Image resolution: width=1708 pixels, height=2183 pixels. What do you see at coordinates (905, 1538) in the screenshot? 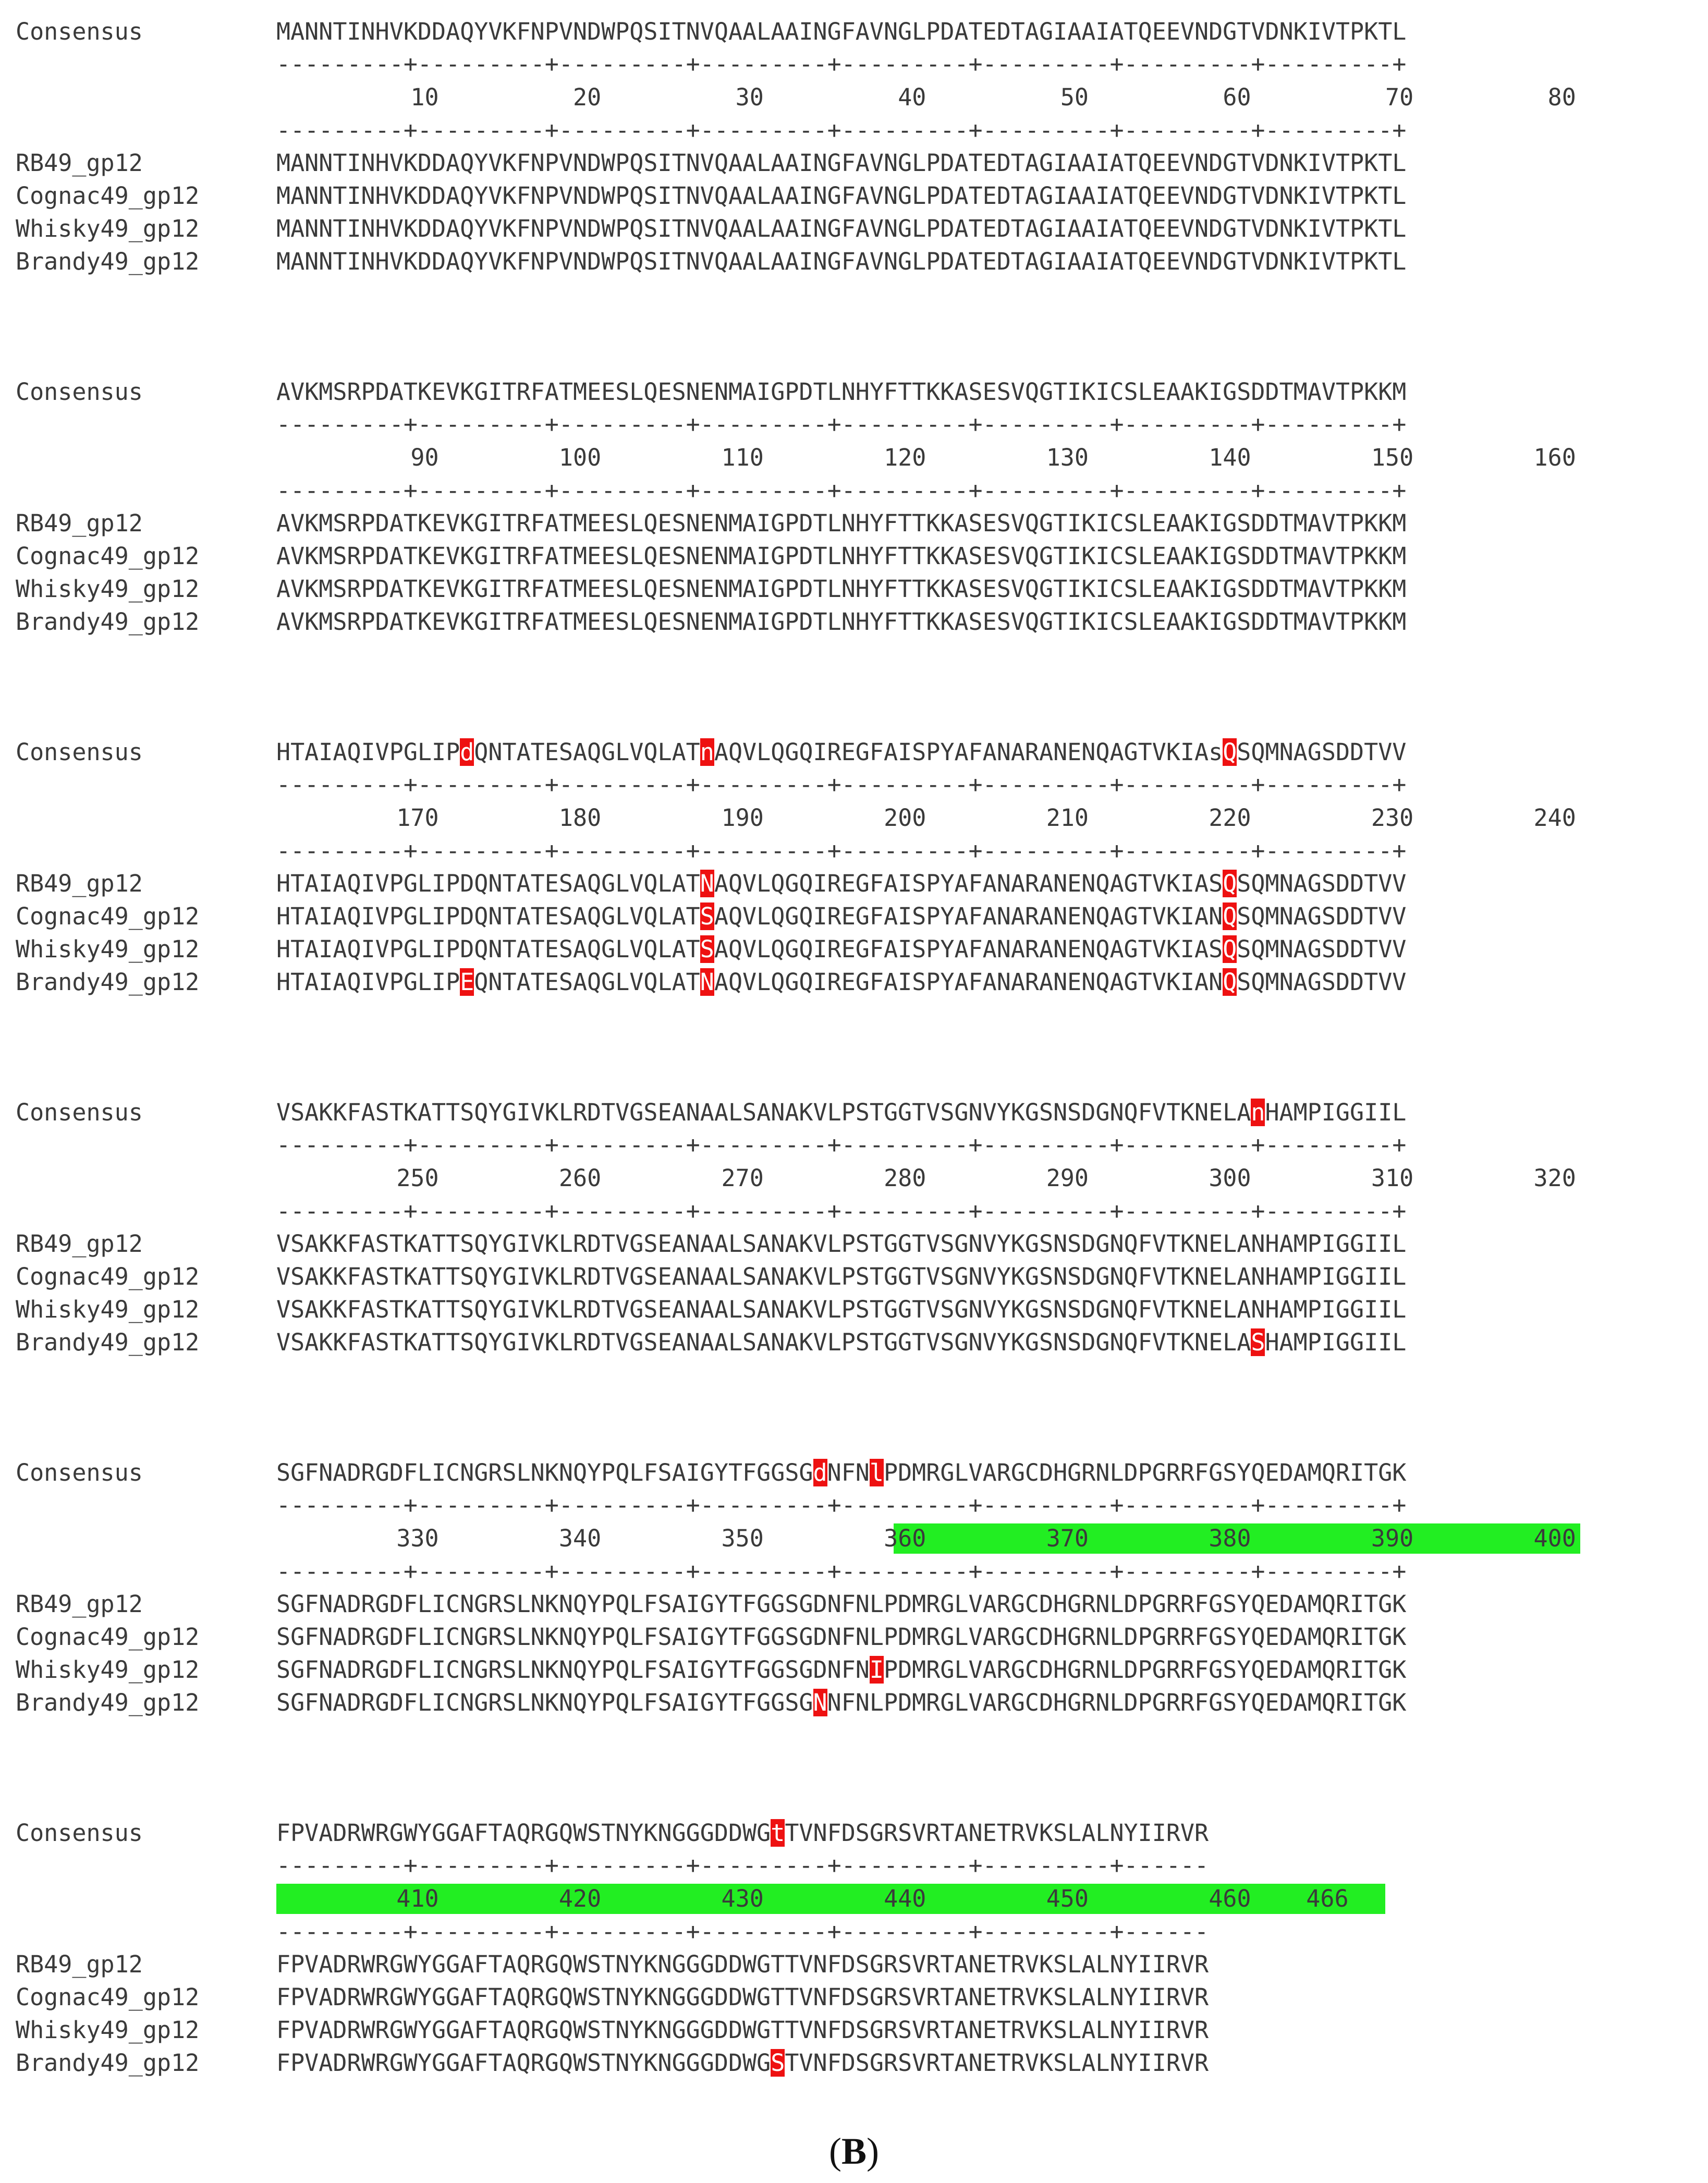
I see `position-tick-label: 360` at bounding box center [905, 1538].